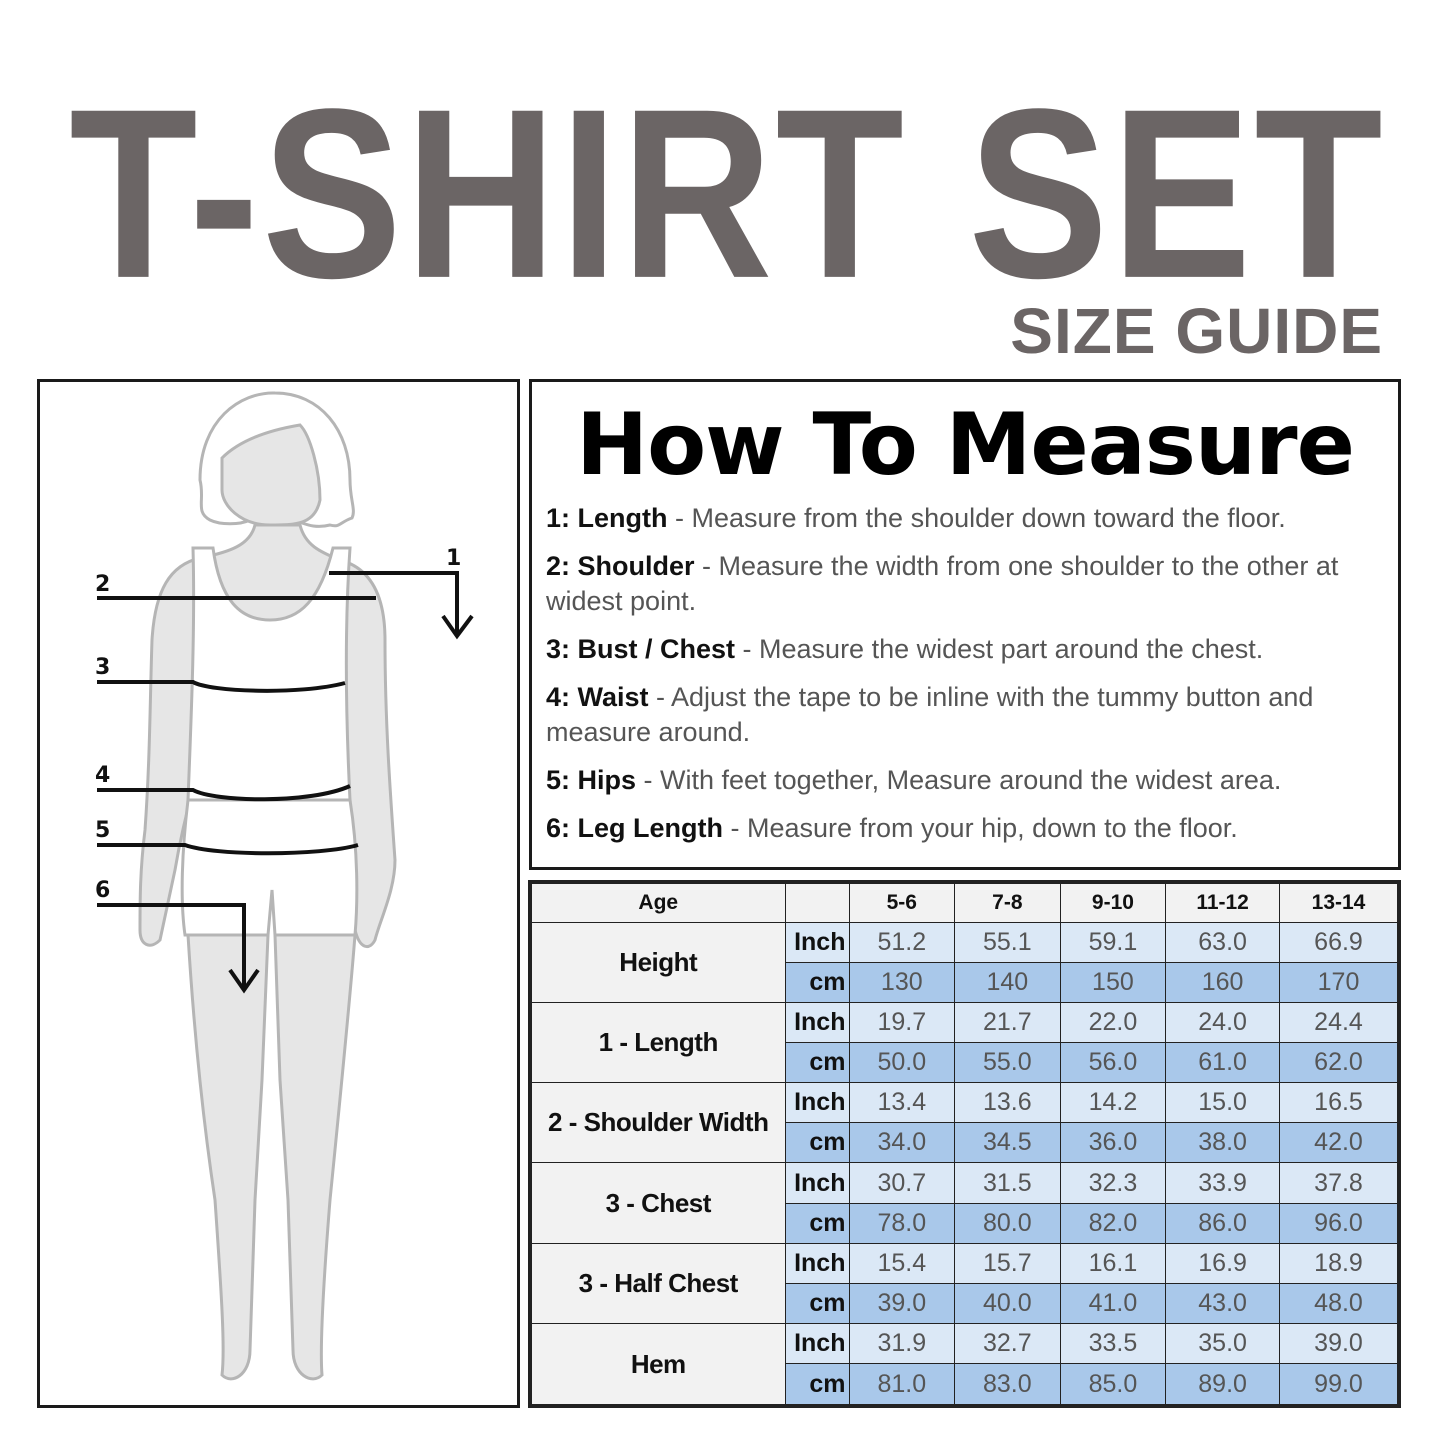 Image resolution: width=1445 pixels, height=1445 pixels. I want to click on size-value: 41.0, so click(1113, 1303).